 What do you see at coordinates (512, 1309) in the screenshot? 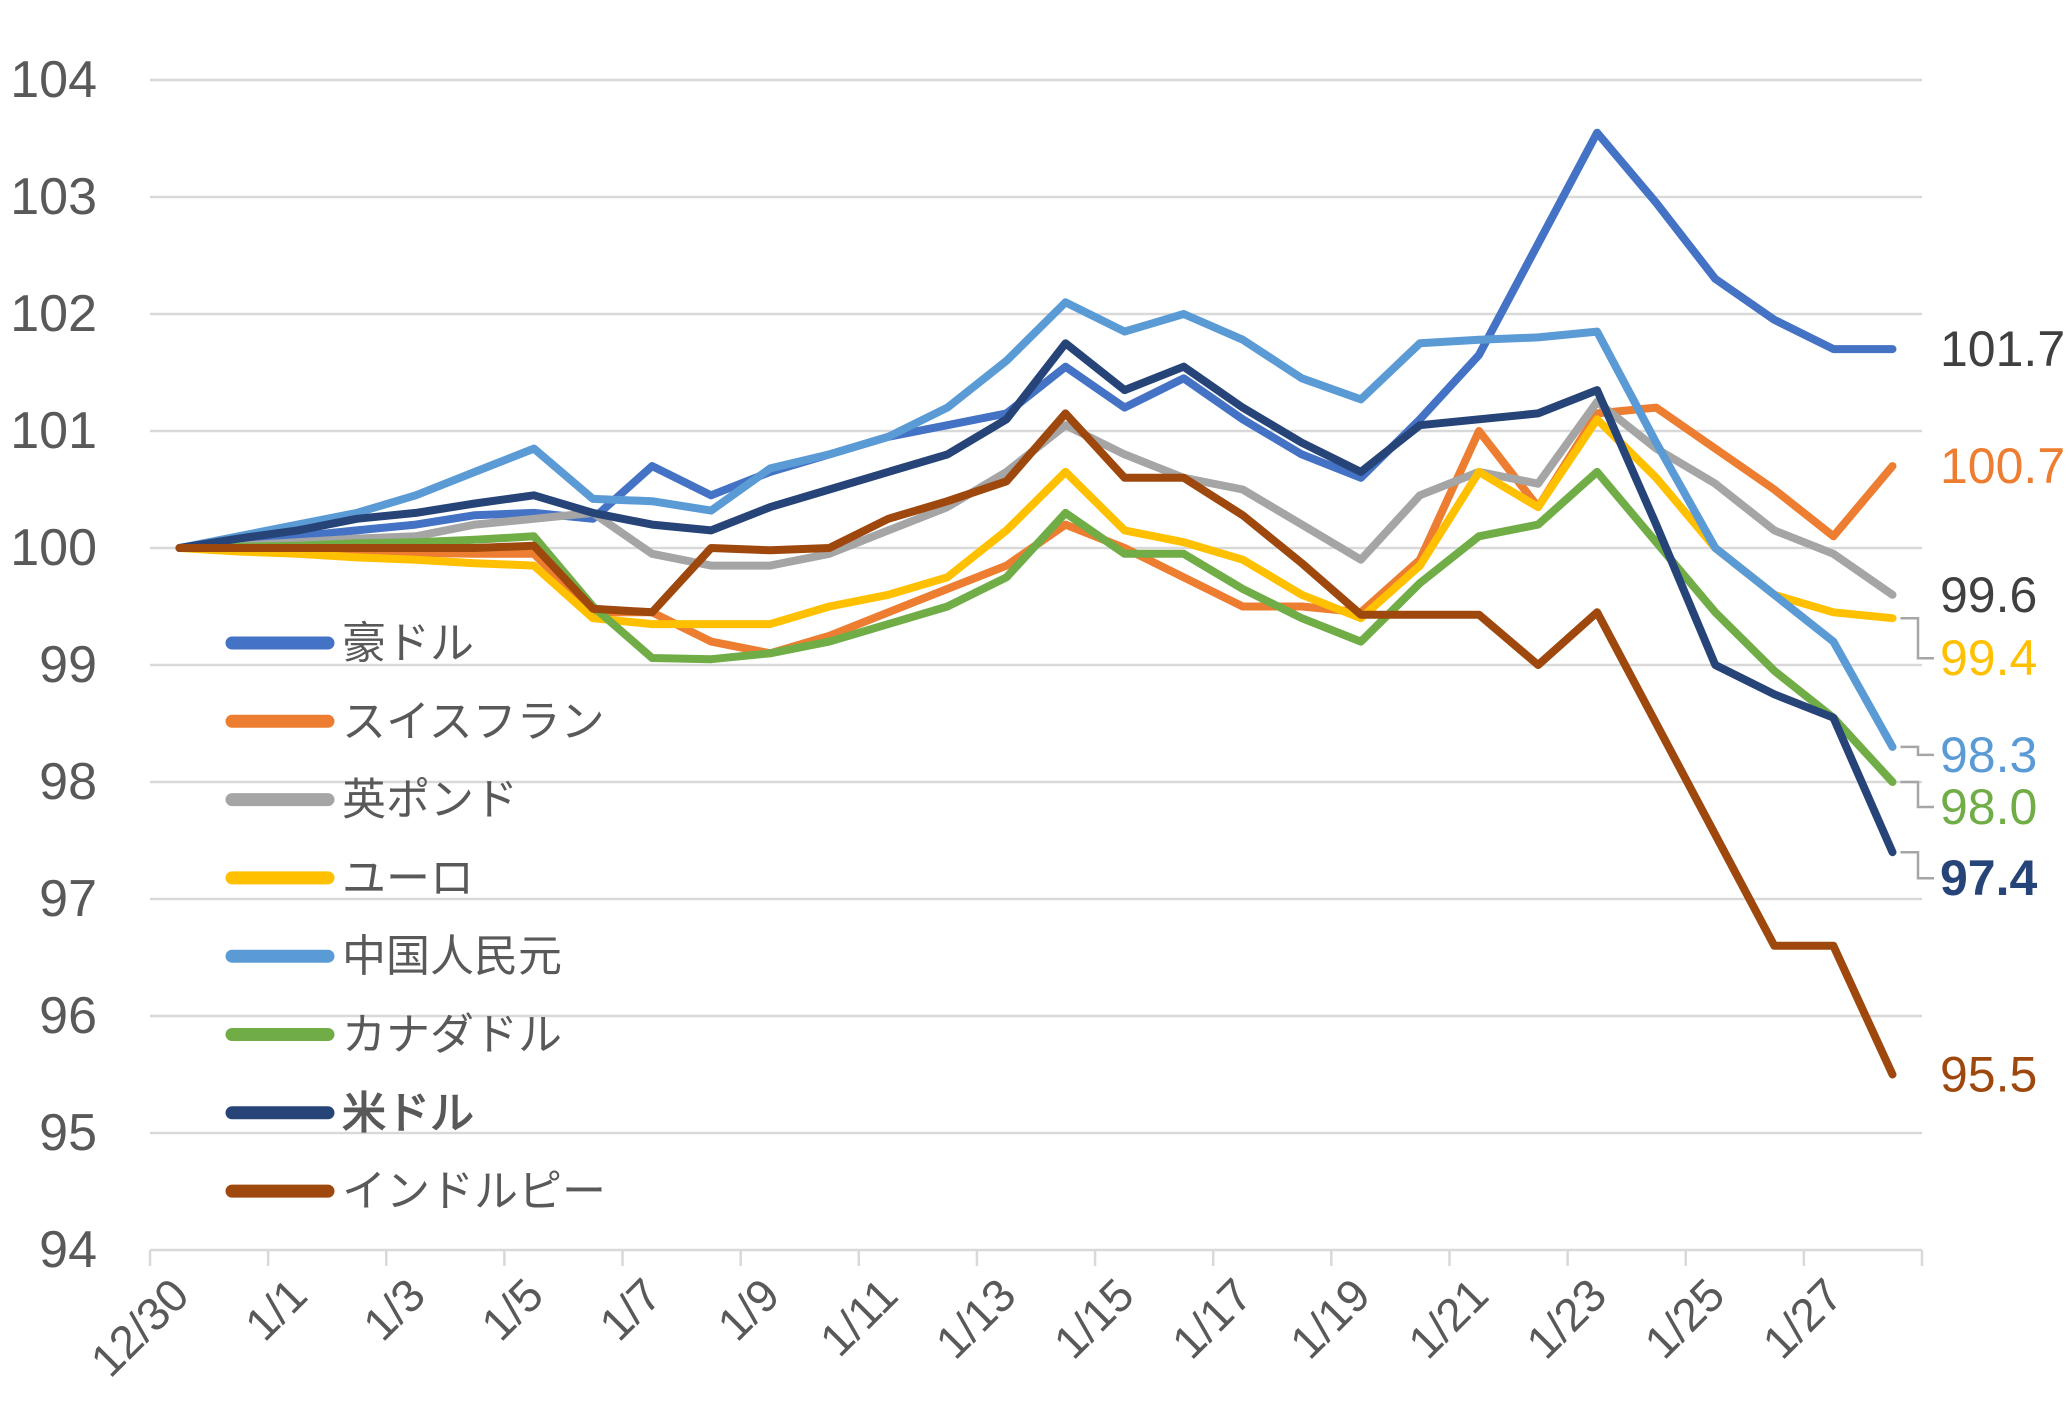
I see `x-axis-label-1-5: 1/5` at bounding box center [512, 1309].